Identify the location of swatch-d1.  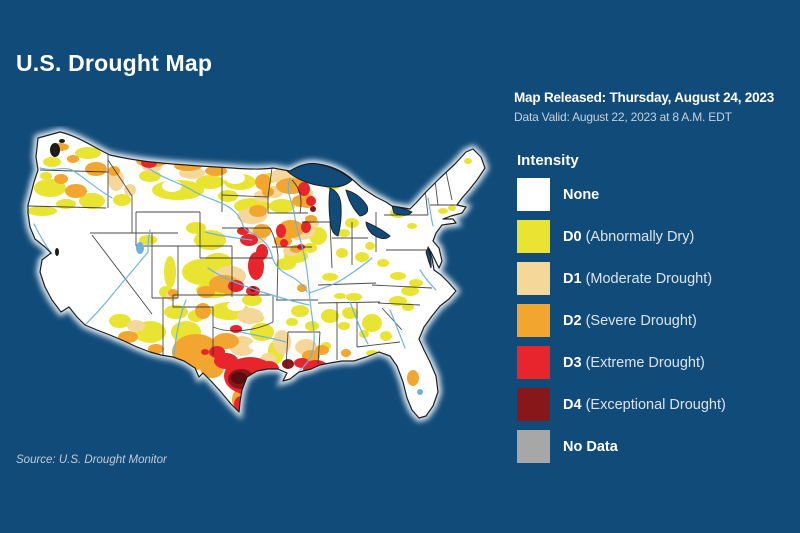
(533, 278).